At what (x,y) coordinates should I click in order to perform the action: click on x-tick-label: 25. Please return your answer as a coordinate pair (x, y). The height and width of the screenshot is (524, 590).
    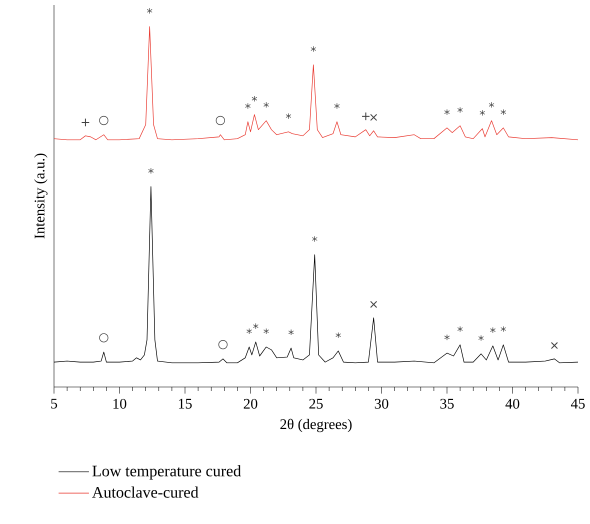
    Looking at the image, I should click on (316, 403).